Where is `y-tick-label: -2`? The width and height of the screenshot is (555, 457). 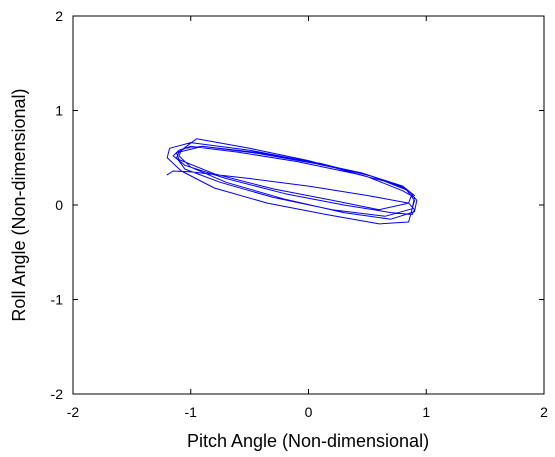 y-tick-label: -2 is located at coordinates (57, 394).